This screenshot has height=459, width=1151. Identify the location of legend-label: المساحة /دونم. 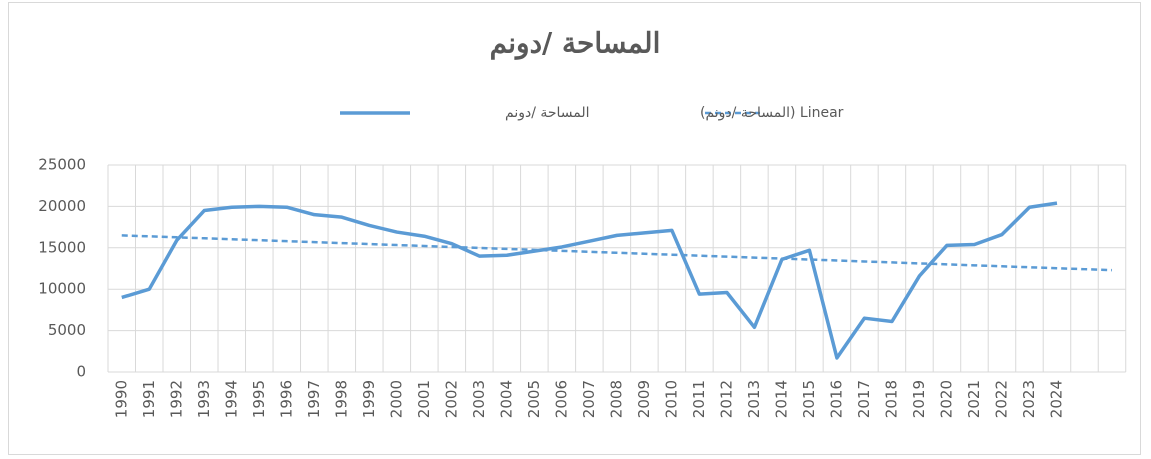
(547, 113).